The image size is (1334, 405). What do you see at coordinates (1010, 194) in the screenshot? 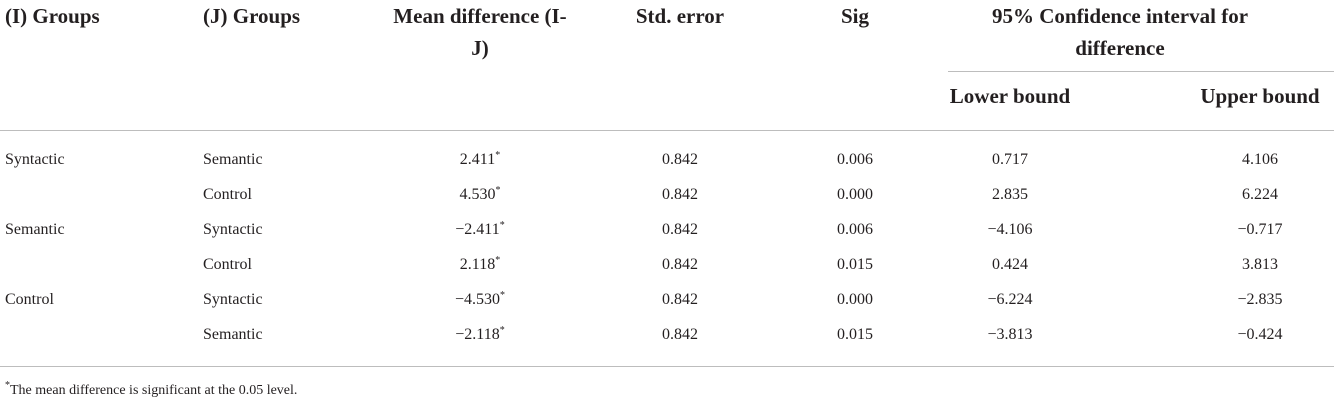
I see `cell-lower-bound: 2.835` at bounding box center [1010, 194].